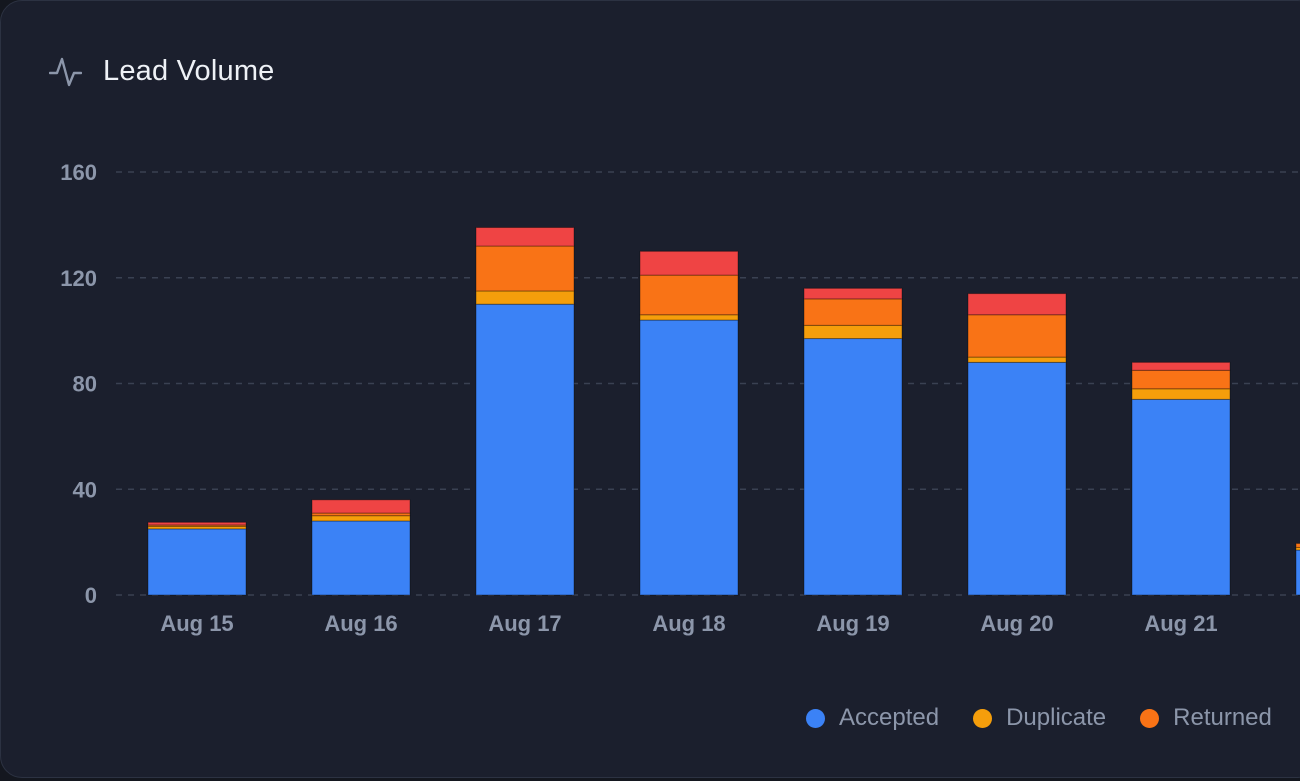 The image size is (1300, 781). Describe the element at coordinates (360, 623) in the screenshot. I see `x-tick-label: Aug 16` at that location.